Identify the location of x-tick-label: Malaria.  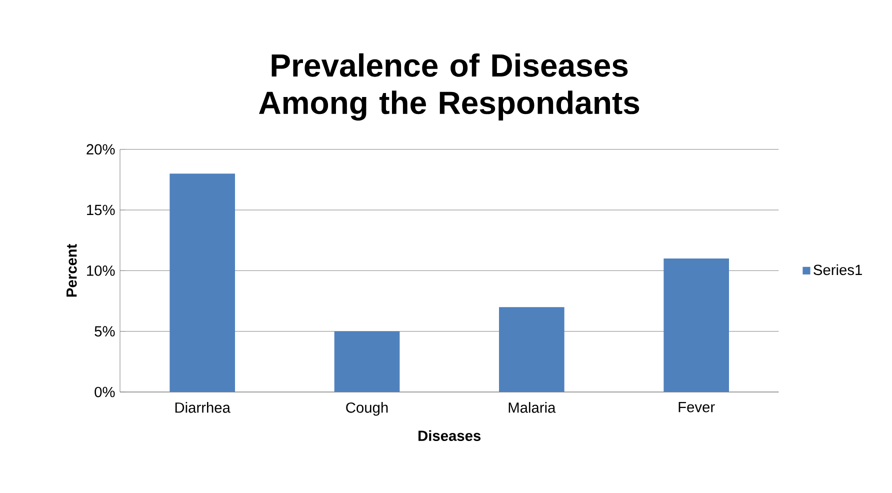
(532, 407).